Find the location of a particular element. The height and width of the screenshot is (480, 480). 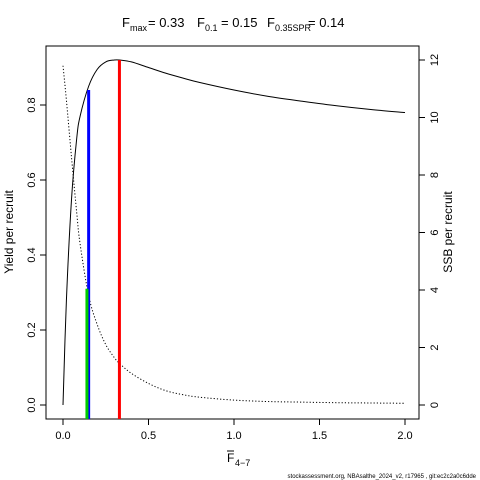

title-fmax-value: = 0.33 is located at coordinates (166, 22).